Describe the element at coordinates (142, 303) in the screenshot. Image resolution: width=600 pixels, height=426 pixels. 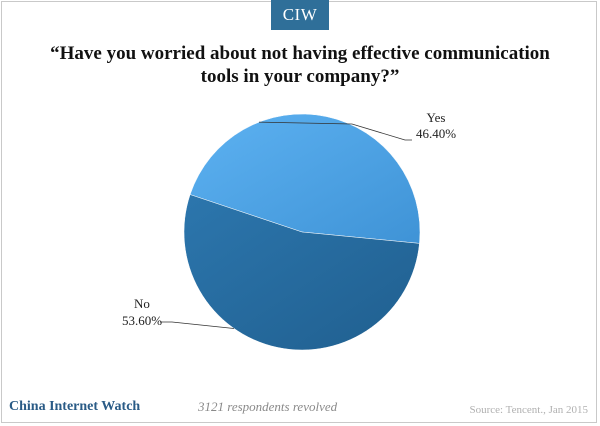
I see `slice-label-no: No` at that location.